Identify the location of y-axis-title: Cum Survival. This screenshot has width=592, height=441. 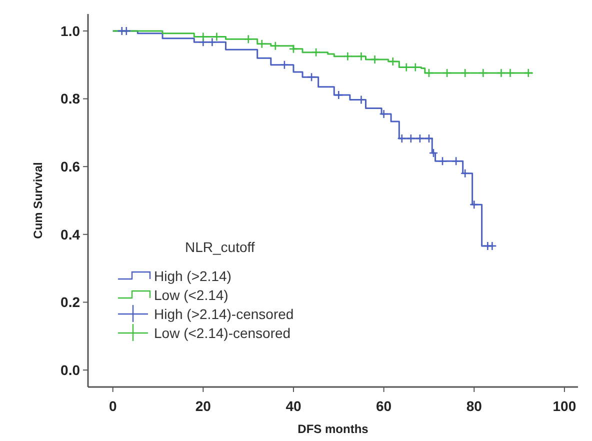
(38, 200).